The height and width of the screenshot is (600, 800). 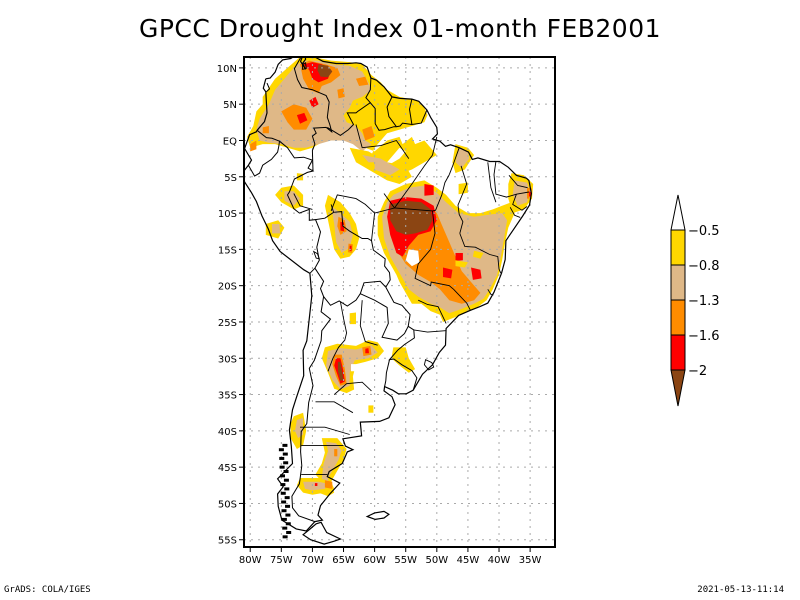 I want to click on y-tick-label: 5S, so click(x=230, y=178).